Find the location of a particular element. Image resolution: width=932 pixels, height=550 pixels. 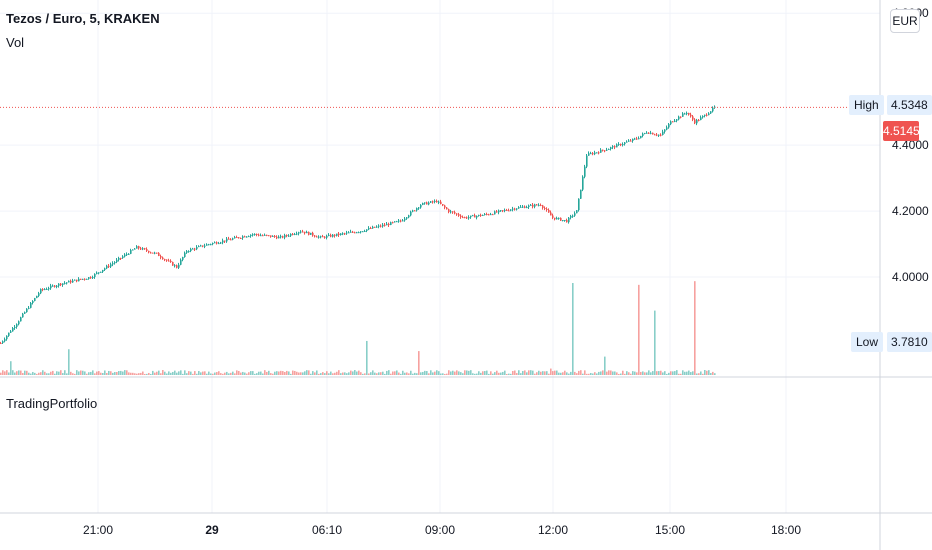

time-tick-label: 06:10 is located at coordinates (327, 530).